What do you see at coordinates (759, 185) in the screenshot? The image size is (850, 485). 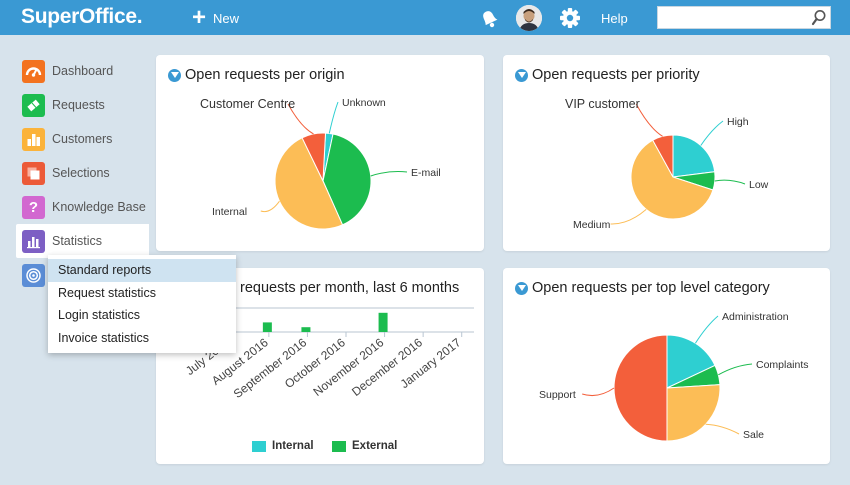 I see `pie-label-low: Low` at bounding box center [759, 185].